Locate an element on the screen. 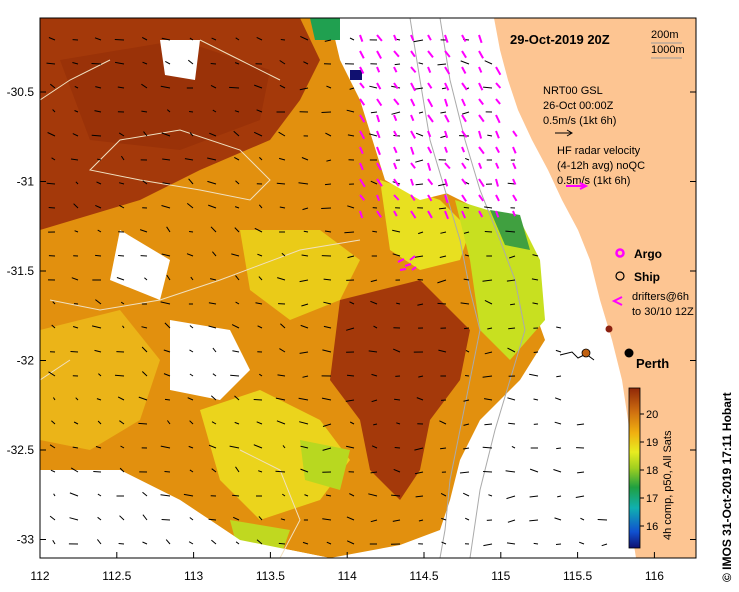 The height and width of the screenshot is (592, 739). ship-symbol is located at coordinates (620, 276).